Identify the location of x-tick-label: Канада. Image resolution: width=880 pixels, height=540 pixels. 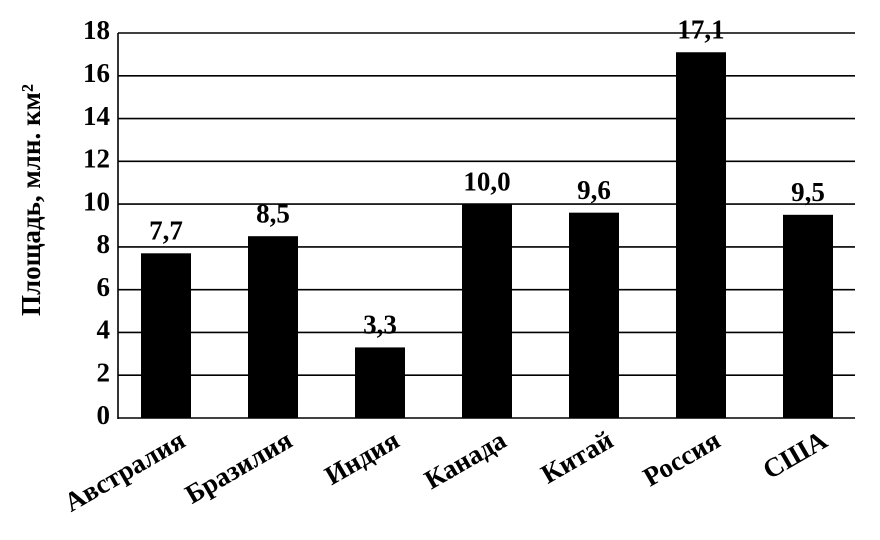
(465, 459).